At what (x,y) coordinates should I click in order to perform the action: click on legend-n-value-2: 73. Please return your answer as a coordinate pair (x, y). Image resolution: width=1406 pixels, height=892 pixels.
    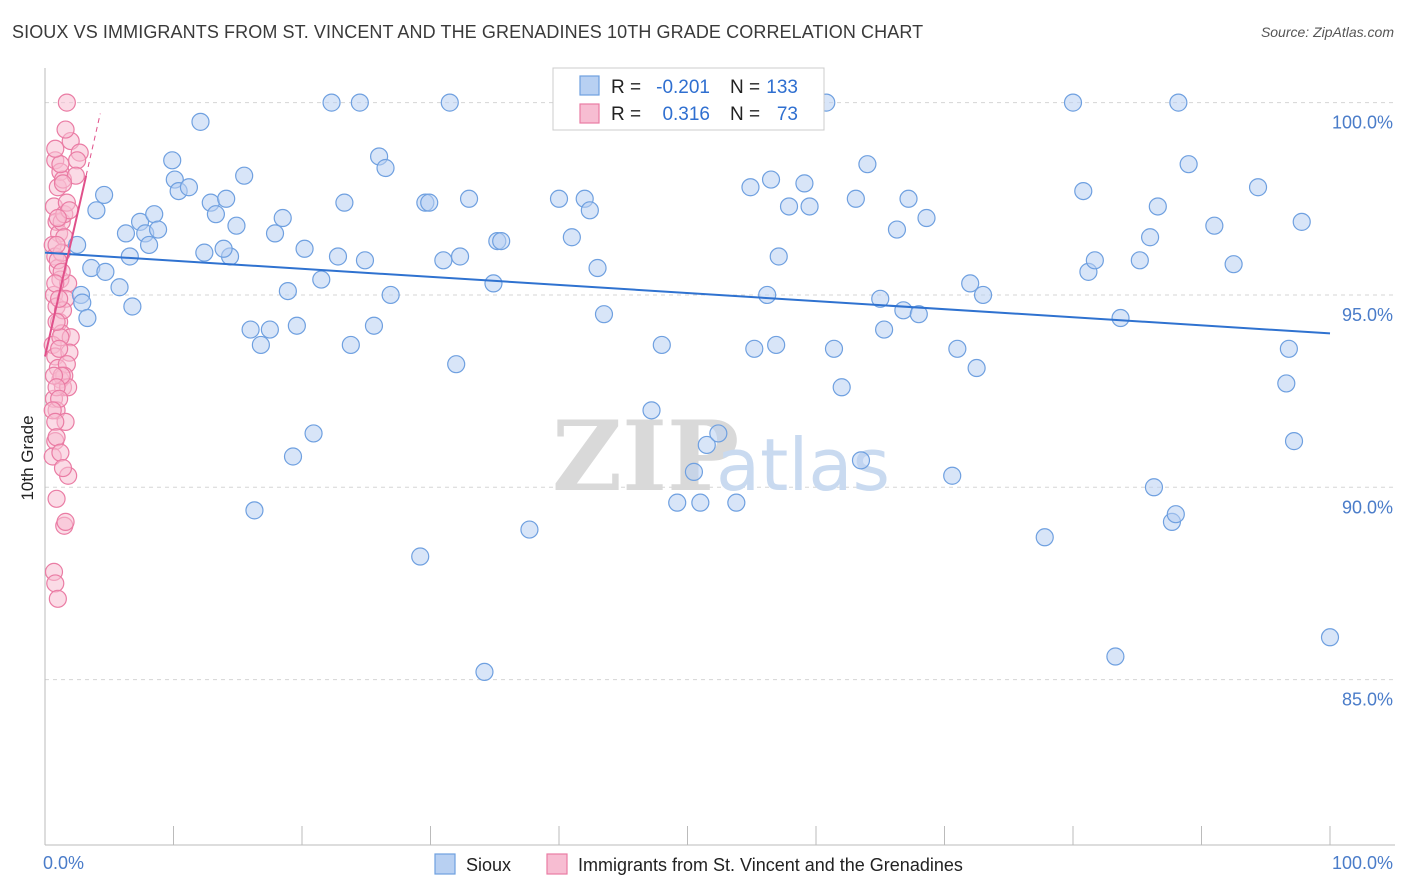
    Looking at the image, I should click on (787, 114).